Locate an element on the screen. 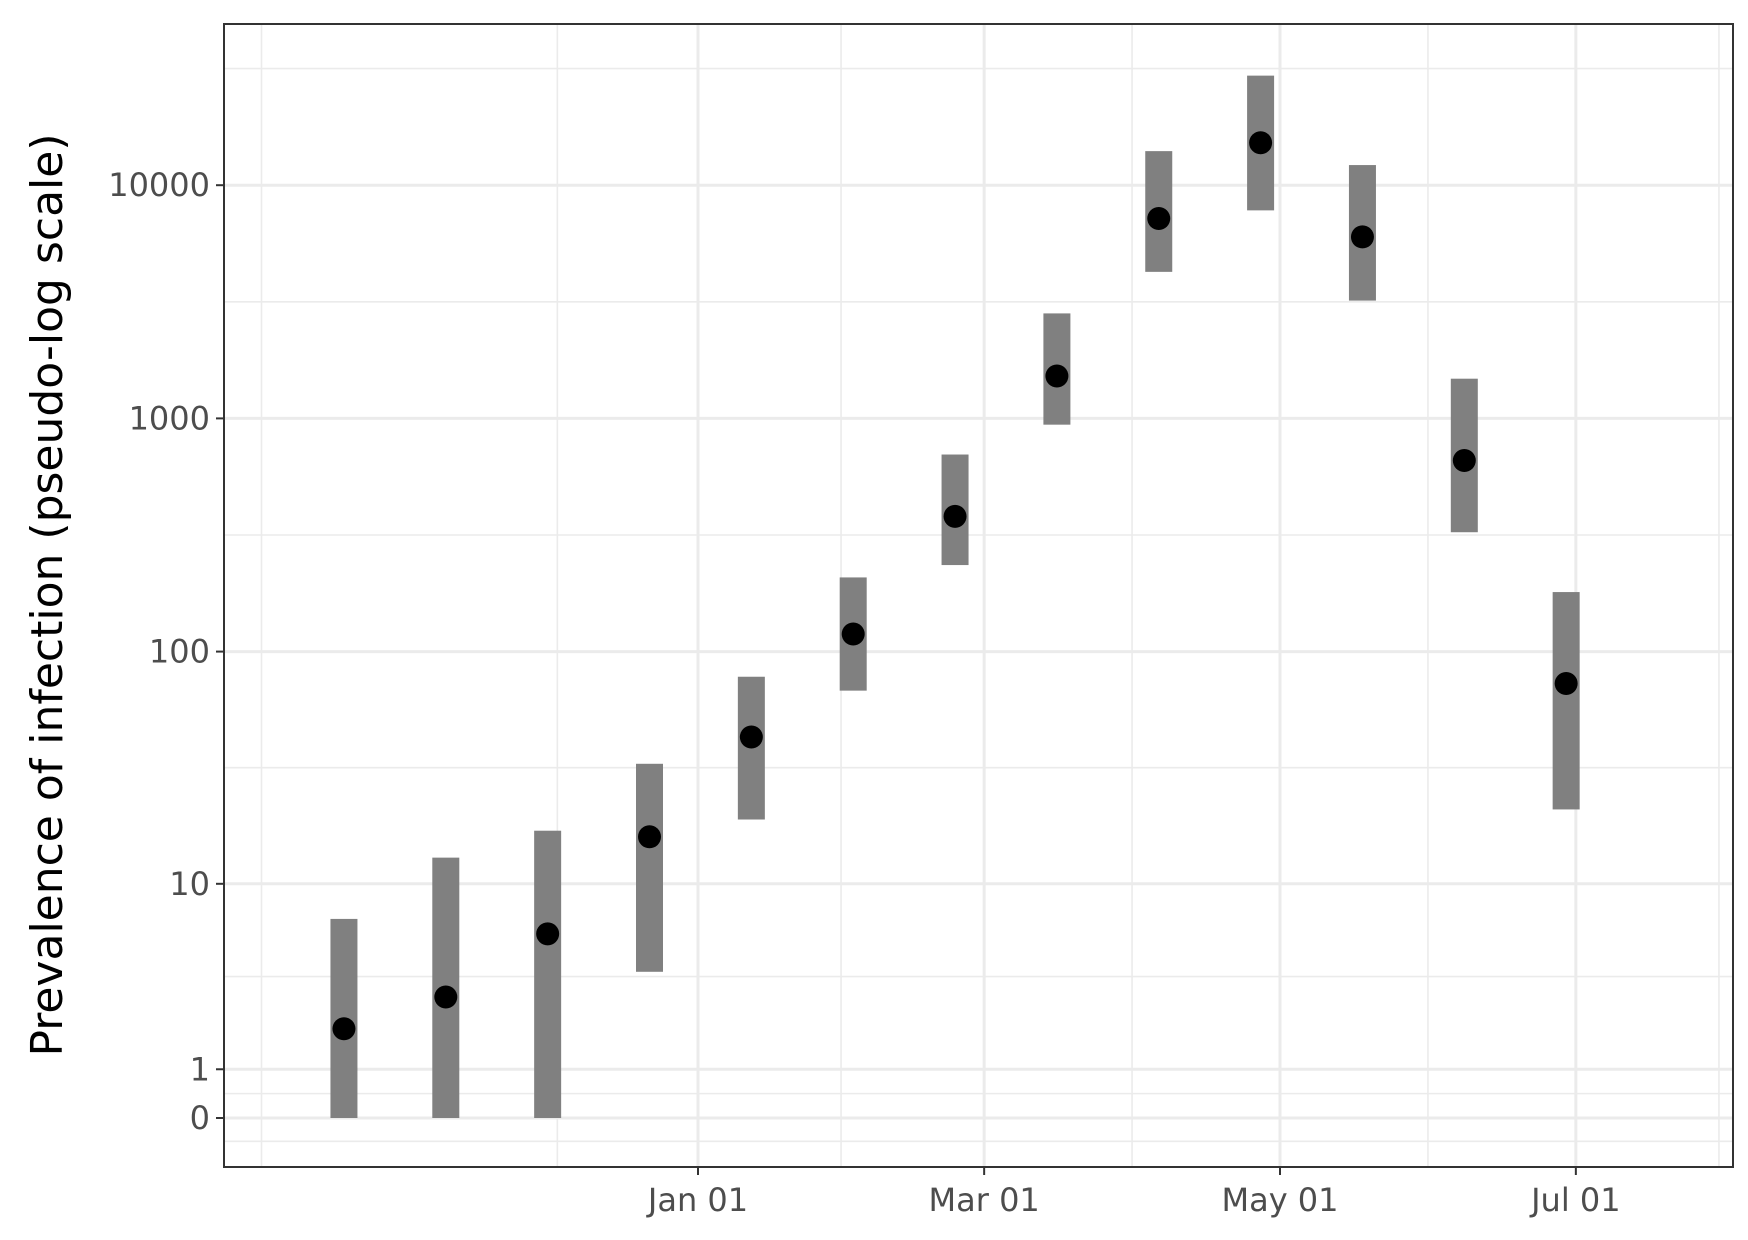  y-tick-label: 1000 is located at coordinates (169, 418).